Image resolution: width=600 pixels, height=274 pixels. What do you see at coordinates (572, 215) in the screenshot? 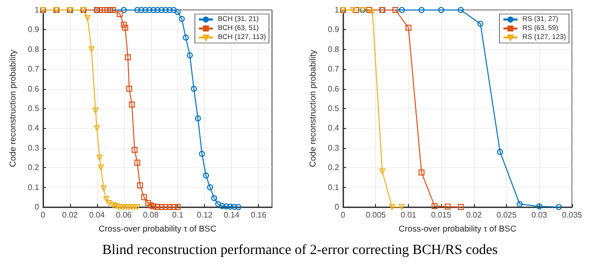
I see `x-tick-label: 0.035` at bounding box center [572, 215].